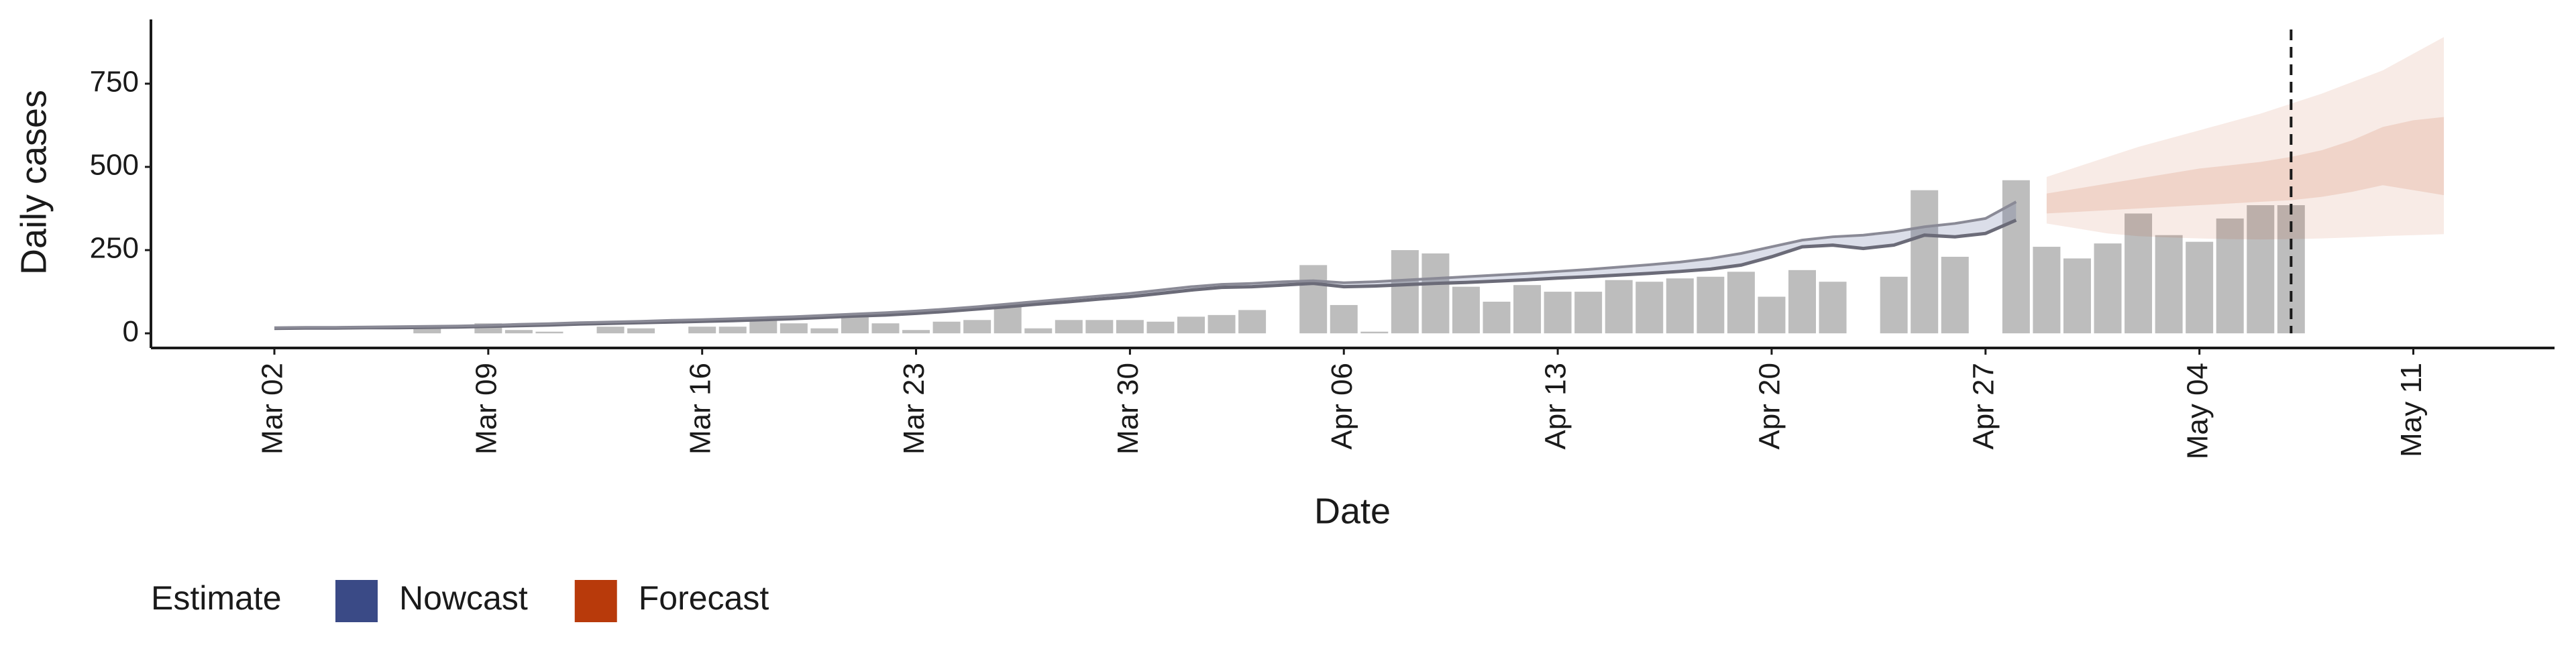 The height and width of the screenshot is (647, 2576). I want to click on x-tick-label: Mar 09, so click(486, 409).